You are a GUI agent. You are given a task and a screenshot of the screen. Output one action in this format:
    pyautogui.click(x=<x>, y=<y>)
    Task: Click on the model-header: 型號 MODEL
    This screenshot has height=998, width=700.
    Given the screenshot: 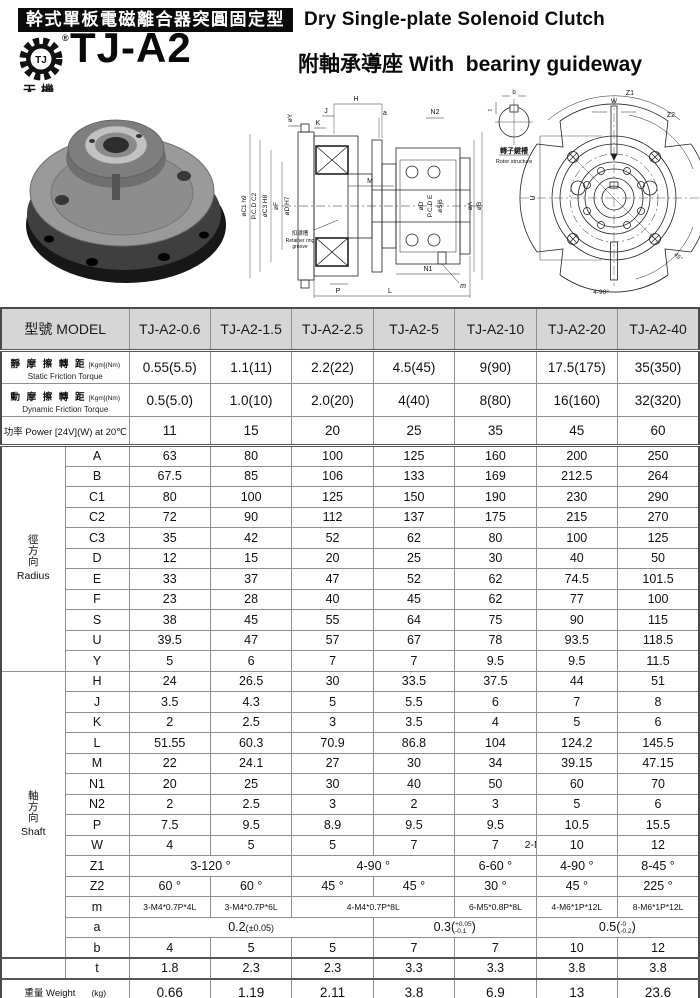 What is the action you would take?
    pyautogui.click(x=65, y=329)
    